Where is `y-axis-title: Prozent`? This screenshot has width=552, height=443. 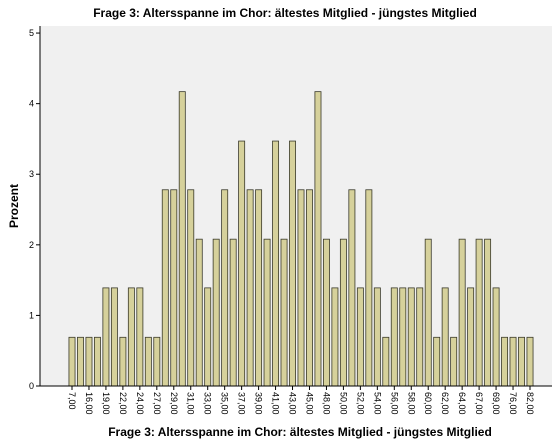
y-axis-title: Prozent is located at coordinates (14, 206).